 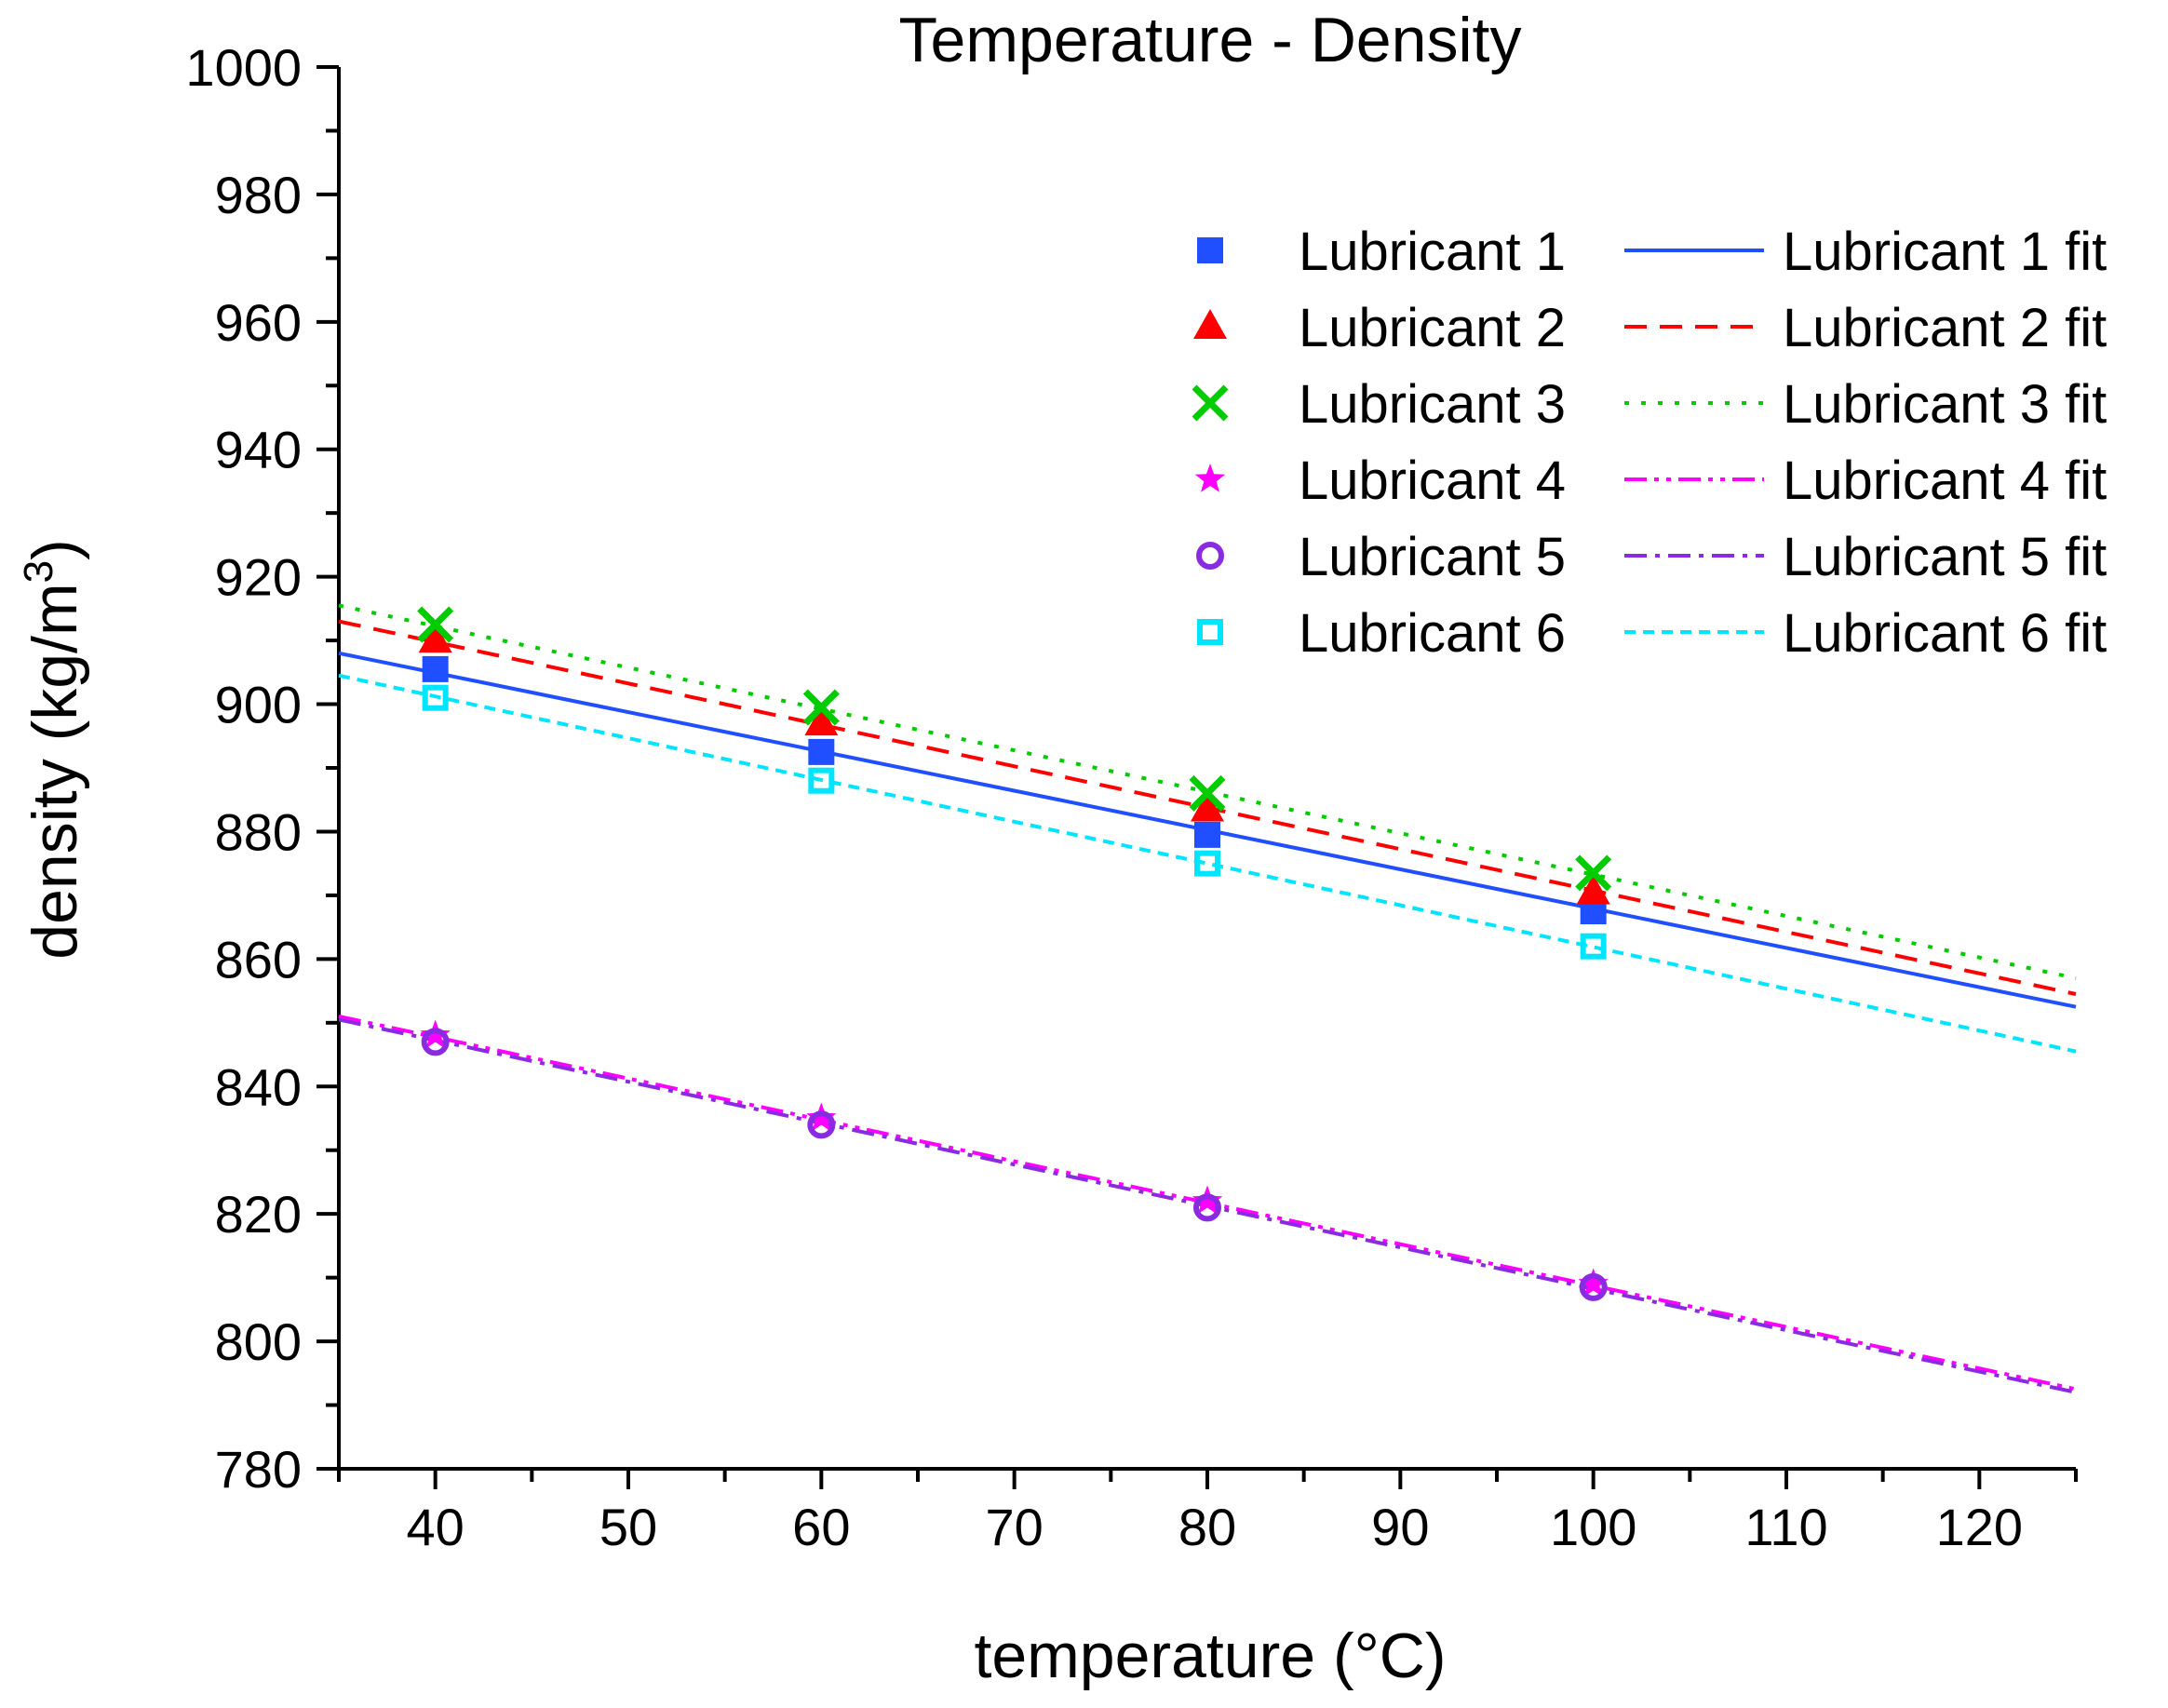 What do you see at coordinates (1945, 252) in the screenshot?
I see `legend-fit-label-1: Lubricant 1 fit` at bounding box center [1945, 252].